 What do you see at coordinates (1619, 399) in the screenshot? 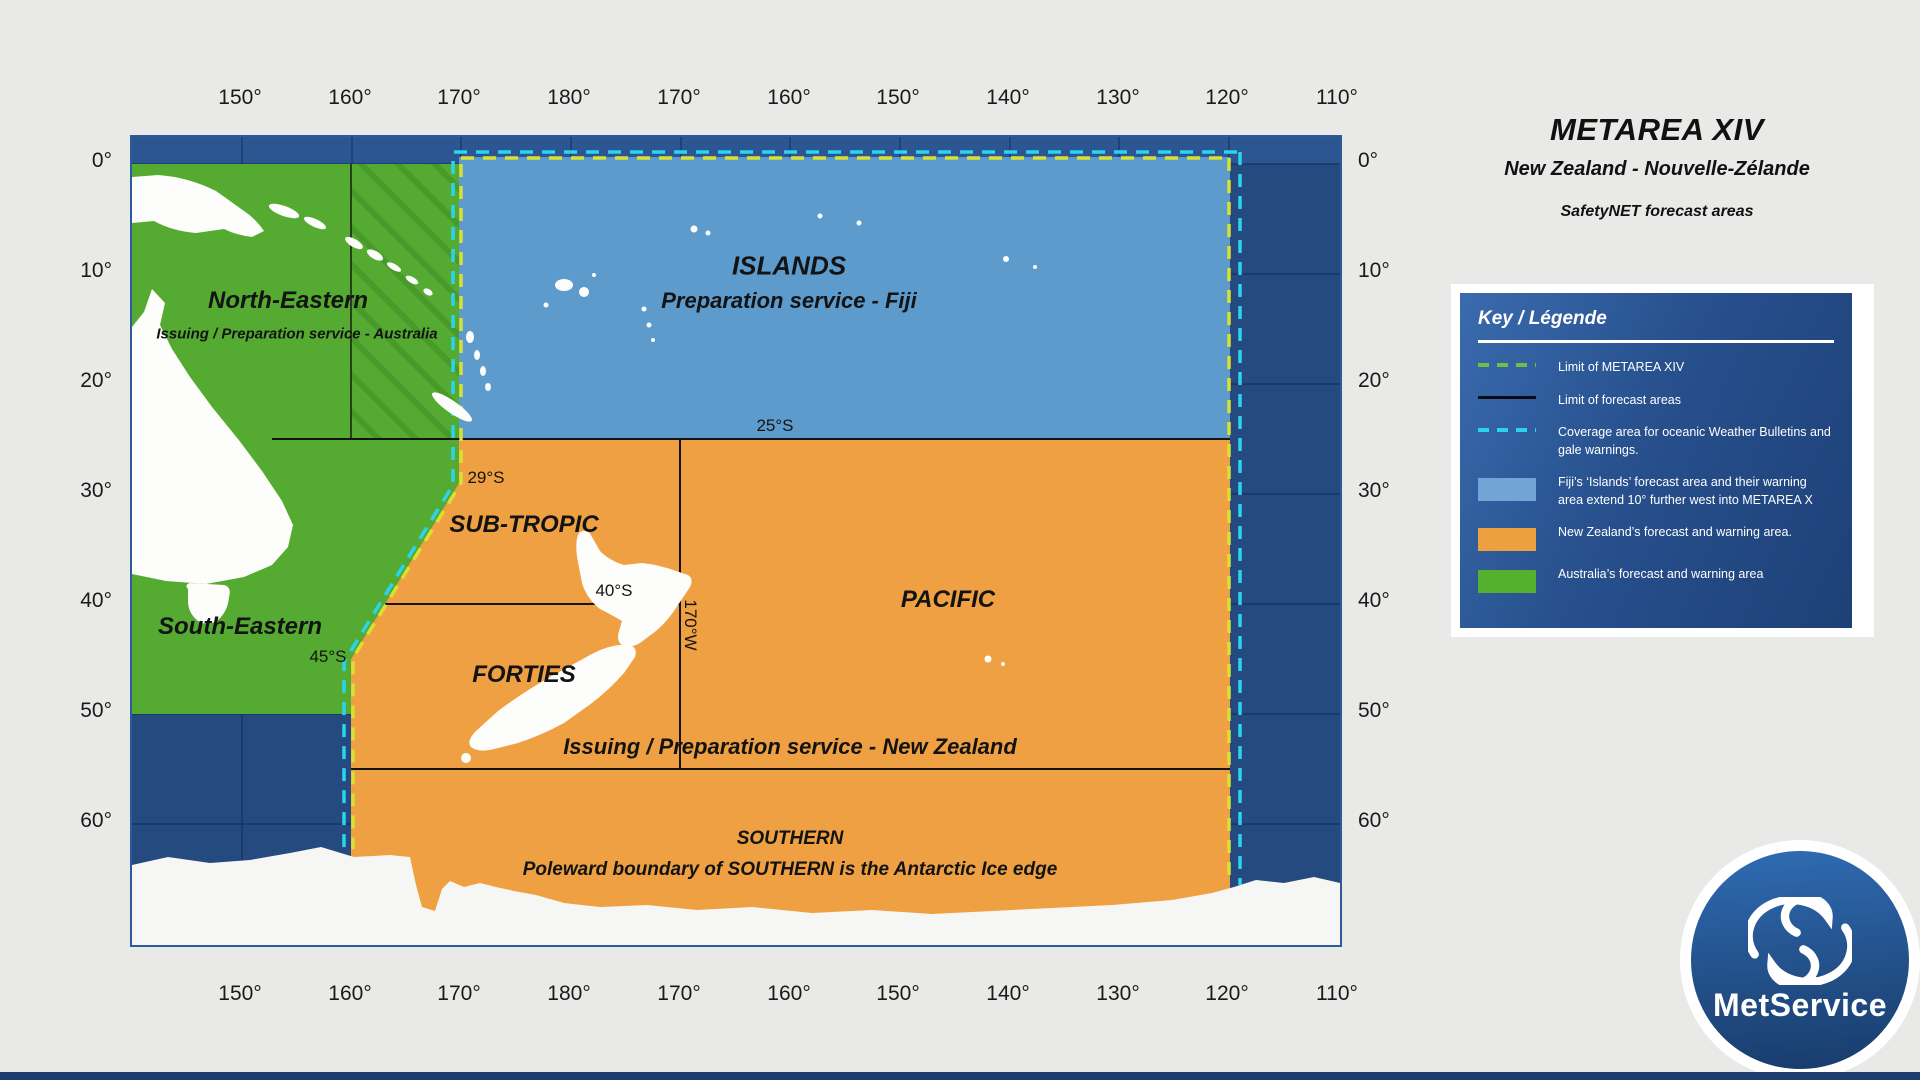
I see `legend-item-label: Limit of forecast areas` at bounding box center [1619, 399].